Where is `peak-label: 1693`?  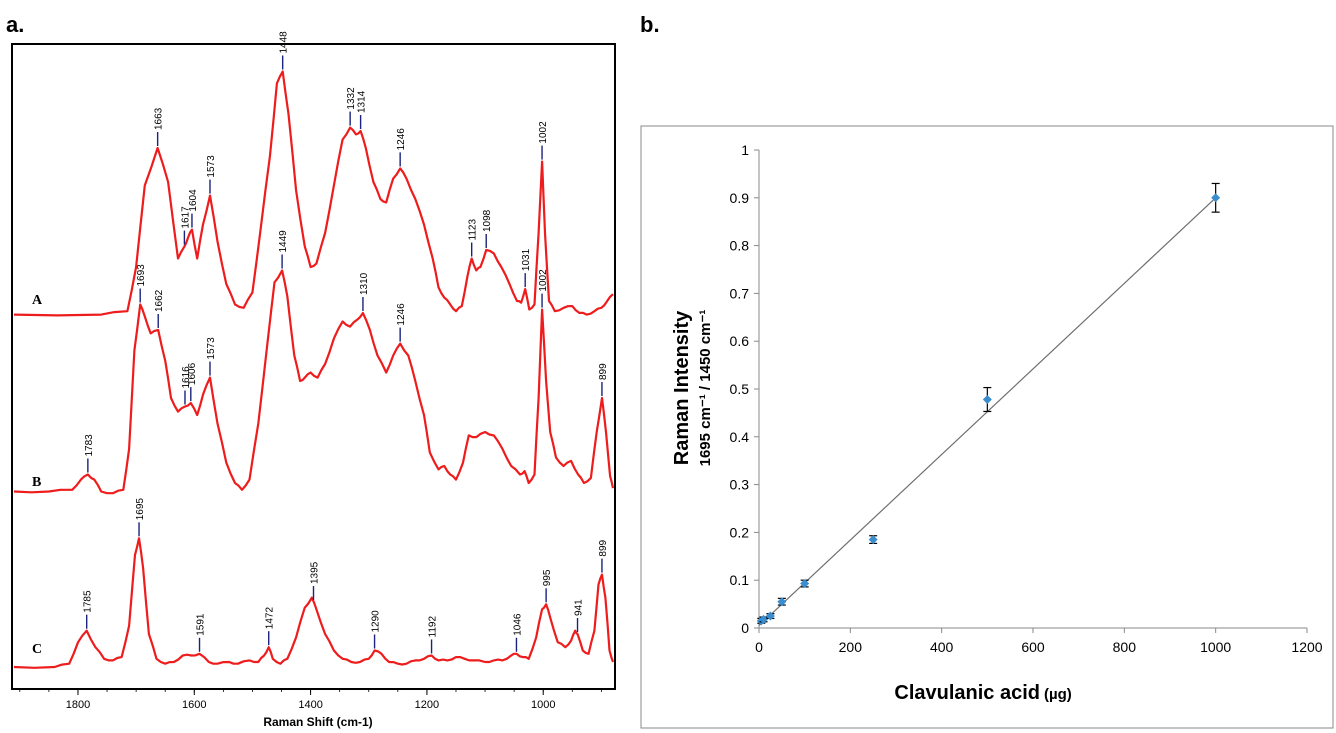
peak-label: 1693 is located at coordinates (141, 275).